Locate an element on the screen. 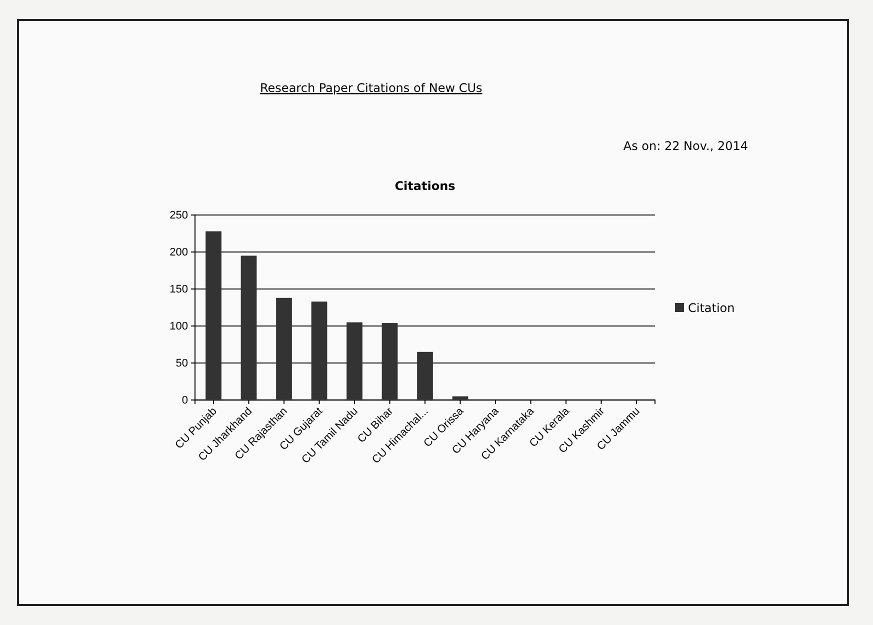 This screenshot has height=625, width=873. chart-title: Research Paper Citations of New CUs is located at coordinates (371, 88).